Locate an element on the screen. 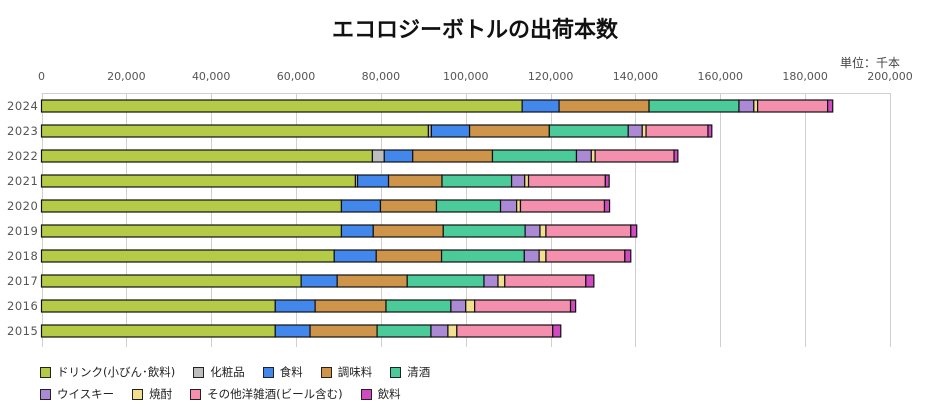  legend-label: 調味料 is located at coordinates (355, 372).